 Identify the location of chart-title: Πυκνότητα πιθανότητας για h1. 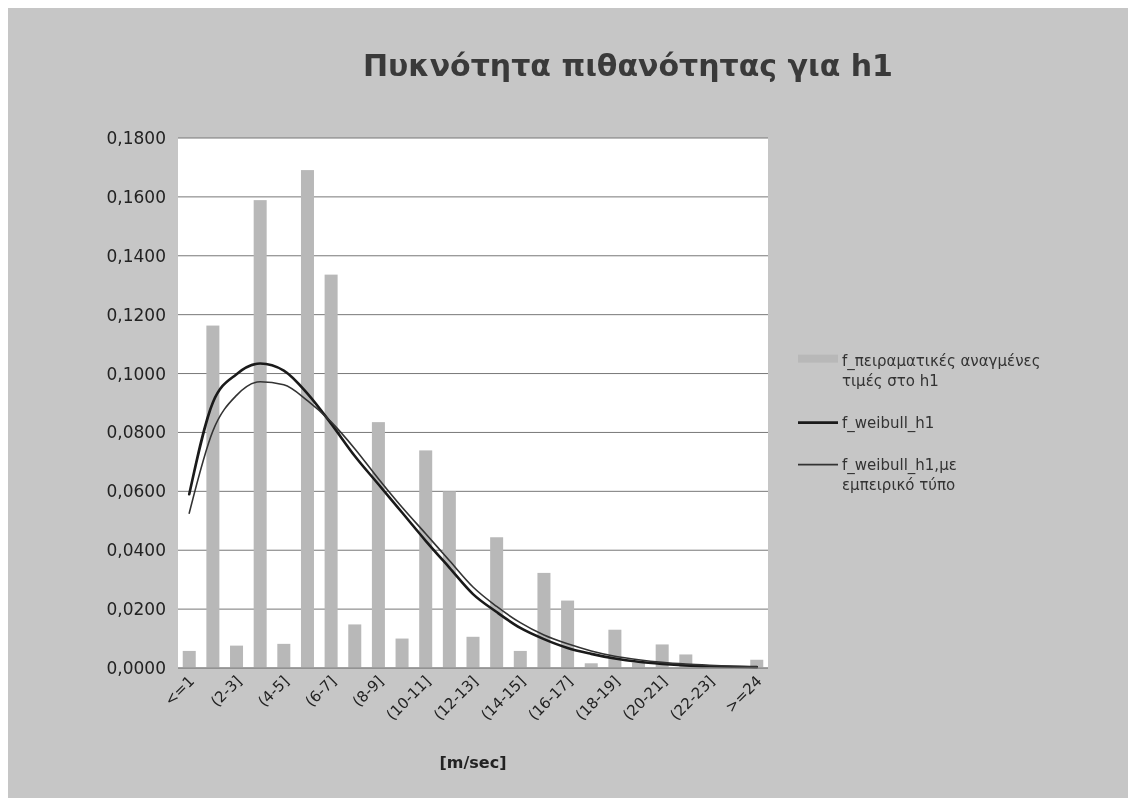
(628, 65).